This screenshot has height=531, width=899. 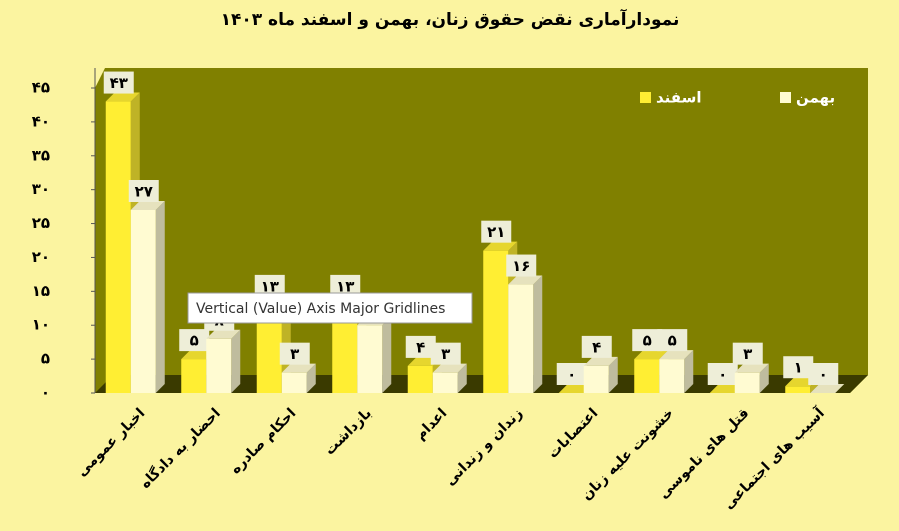 What do you see at coordinates (41, 88) in the screenshot?
I see `y-tick-label: ۴۵` at bounding box center [41, 88].